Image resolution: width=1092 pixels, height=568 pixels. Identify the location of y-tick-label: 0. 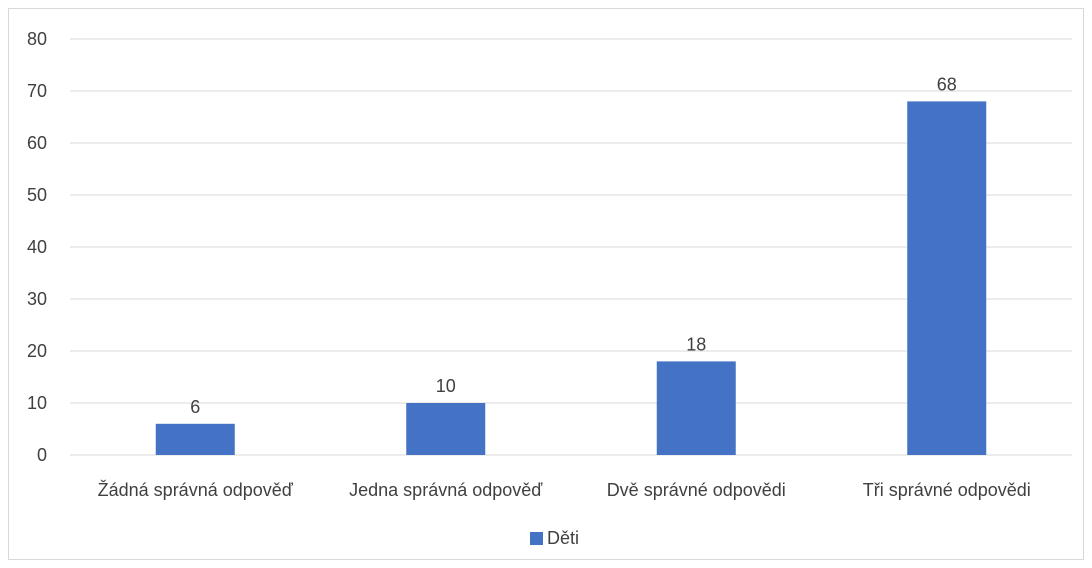
(42, 455).